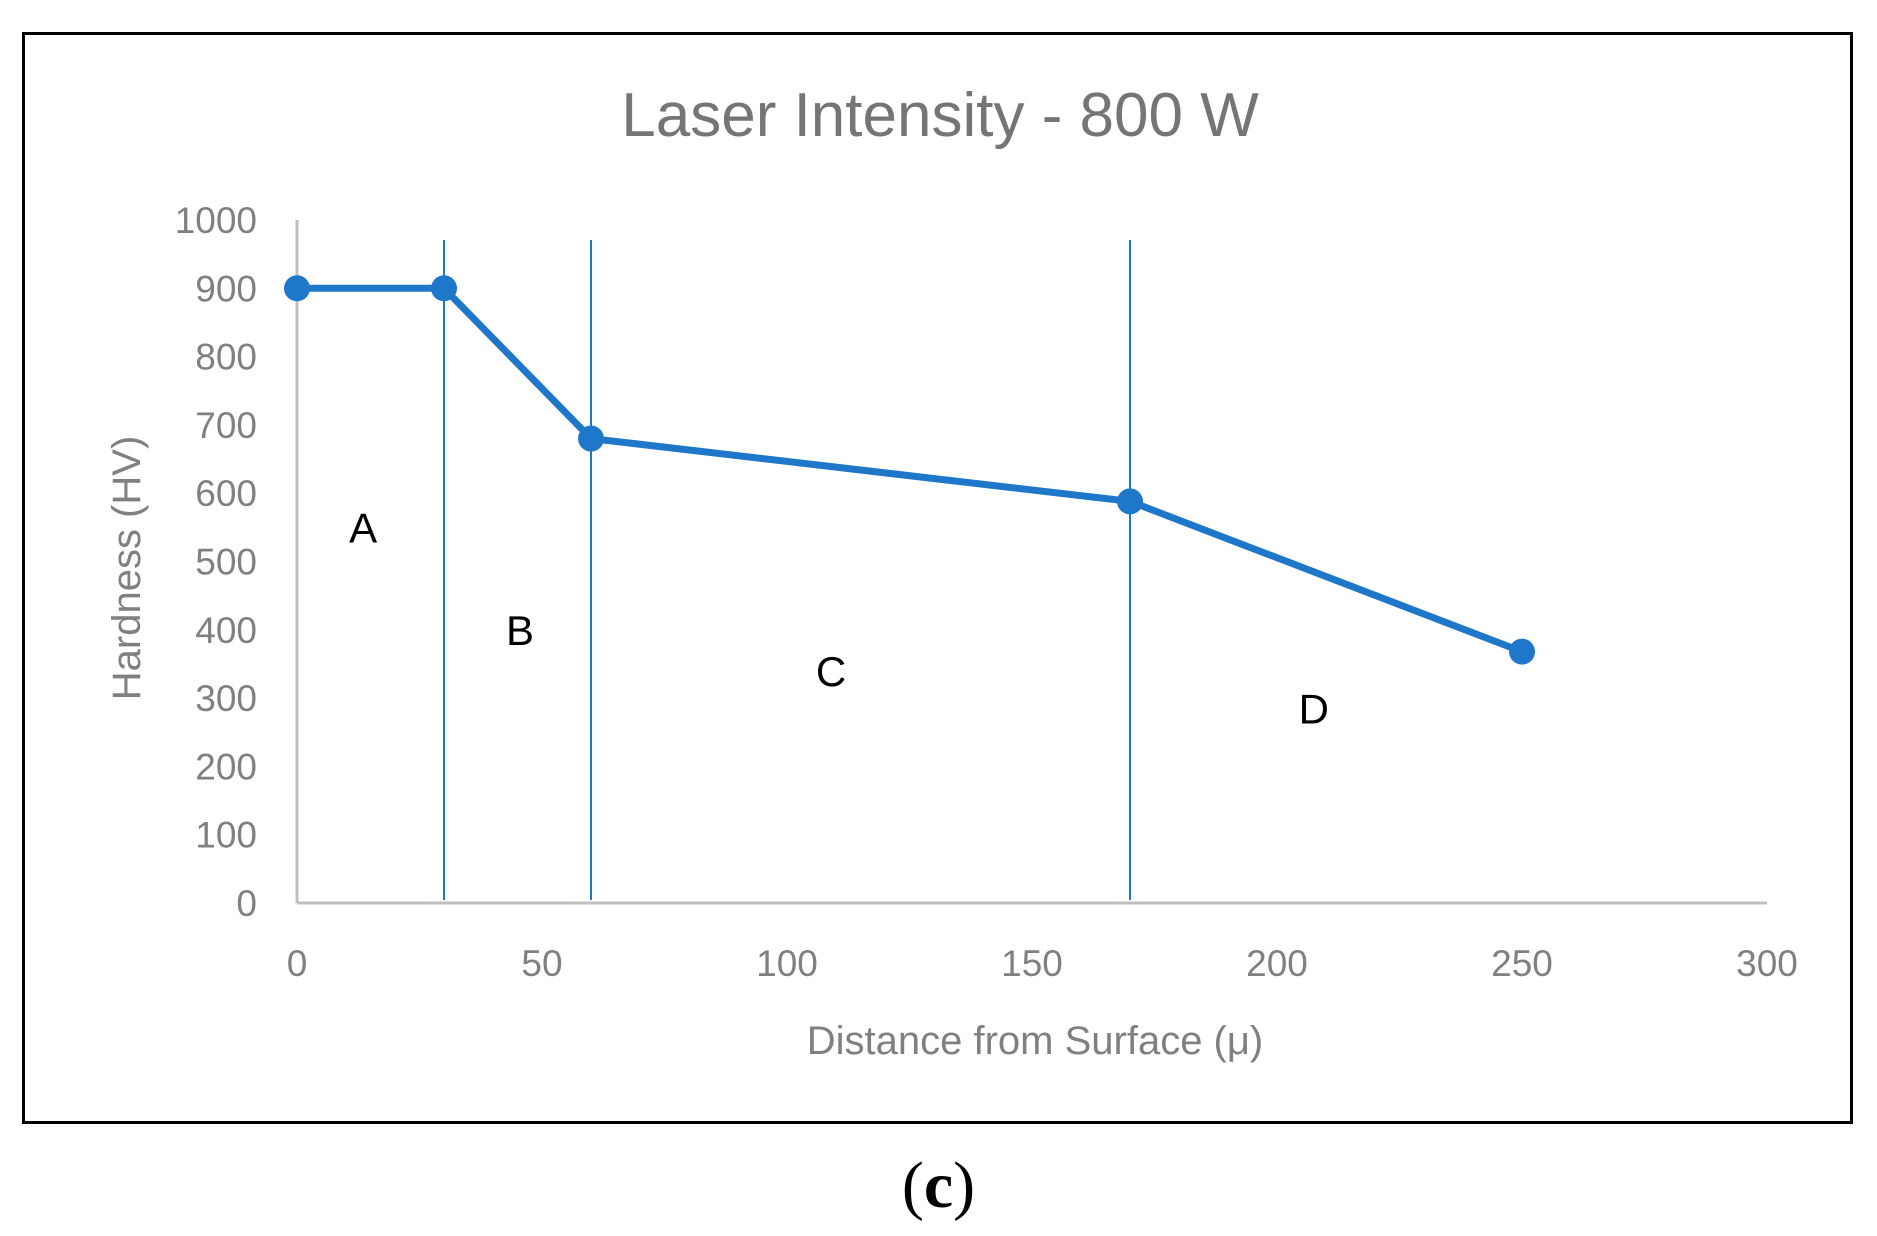 This screenshot has width=1877, height=1236. I want to click on x-tick-label: 200, so click(1277, 963).